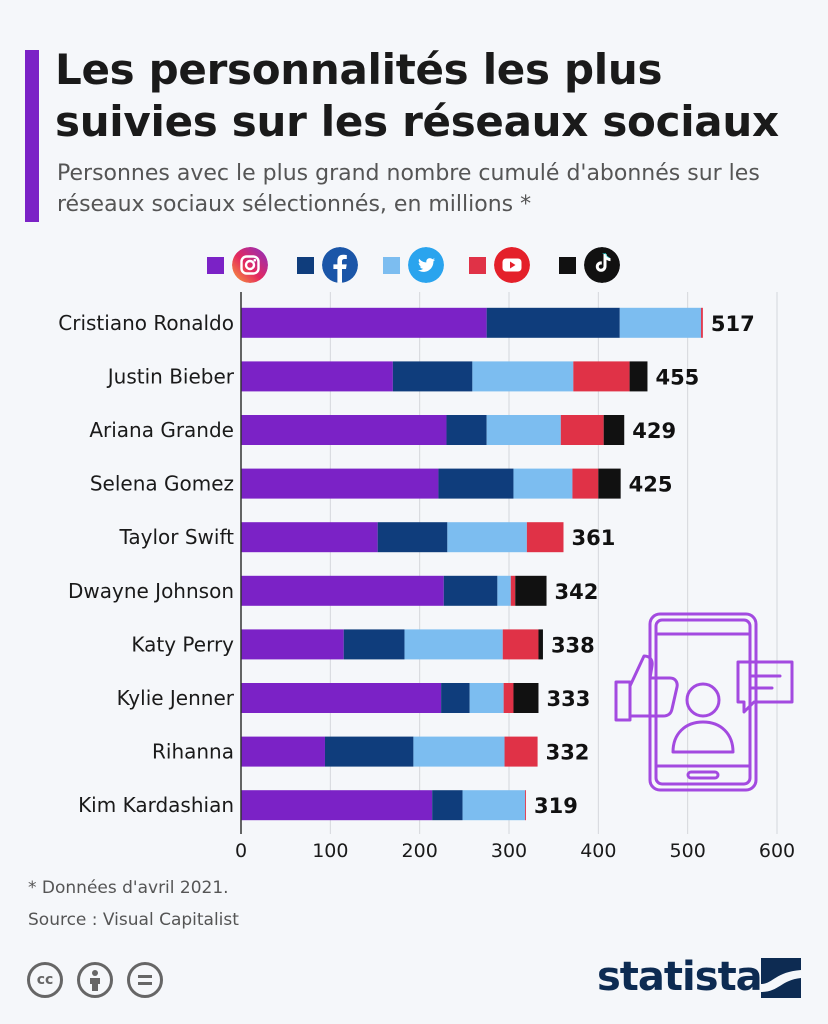  What do you see at coordinates (330, 851) in the screenshot?
I see `x-tick-label: 100` at bounding box center [330, 851].